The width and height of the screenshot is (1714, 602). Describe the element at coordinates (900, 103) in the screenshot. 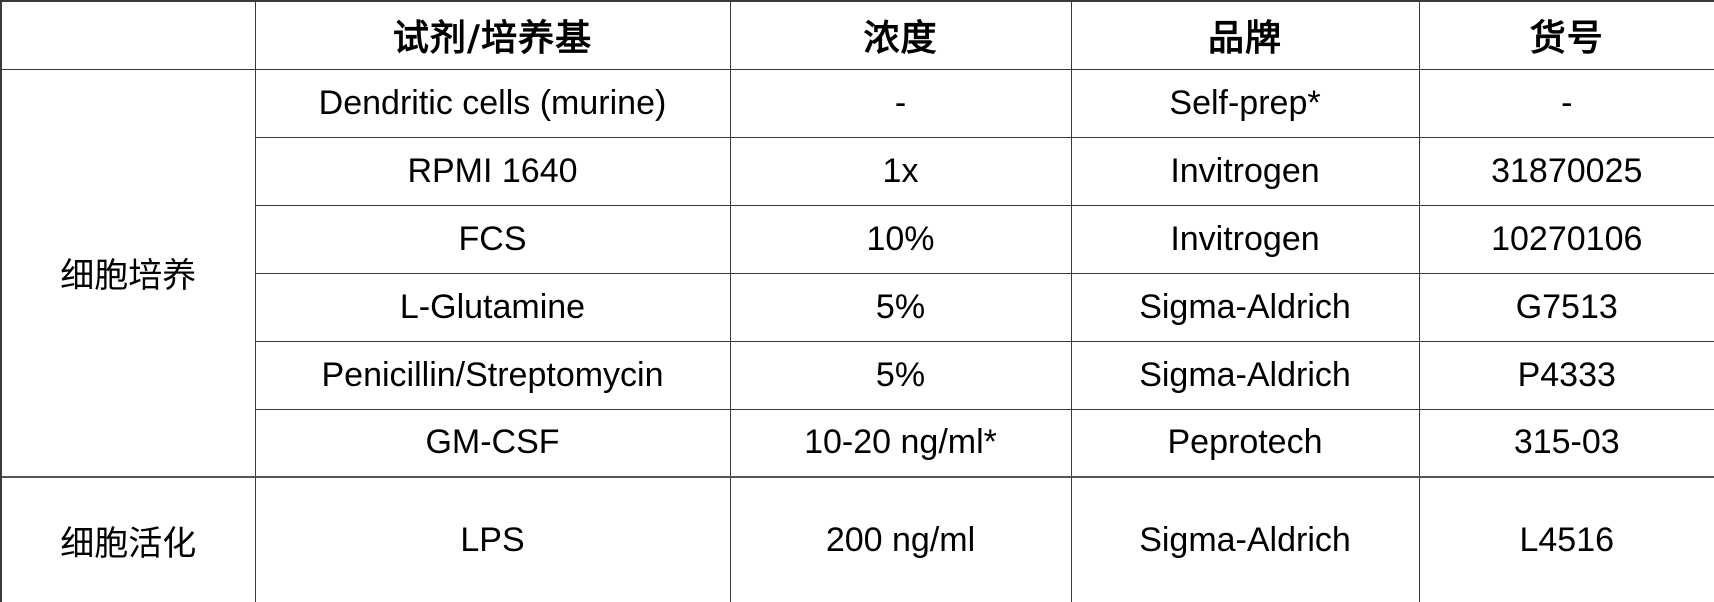

I see `cell-concentration: -` at that location.